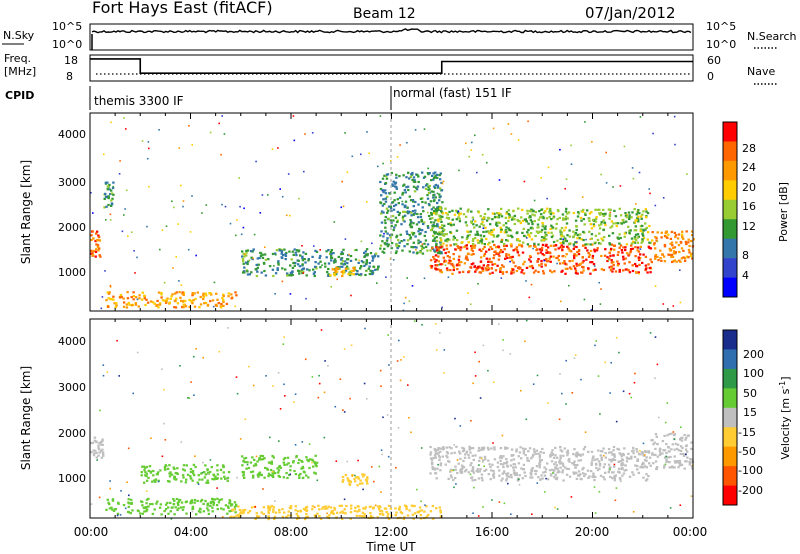 The height and width of the screenshot is (554, 800). Describe the element at coordinates (67, 44) in the screenshot. I see `noise-left-tick-bottom: 10^0` at that location.